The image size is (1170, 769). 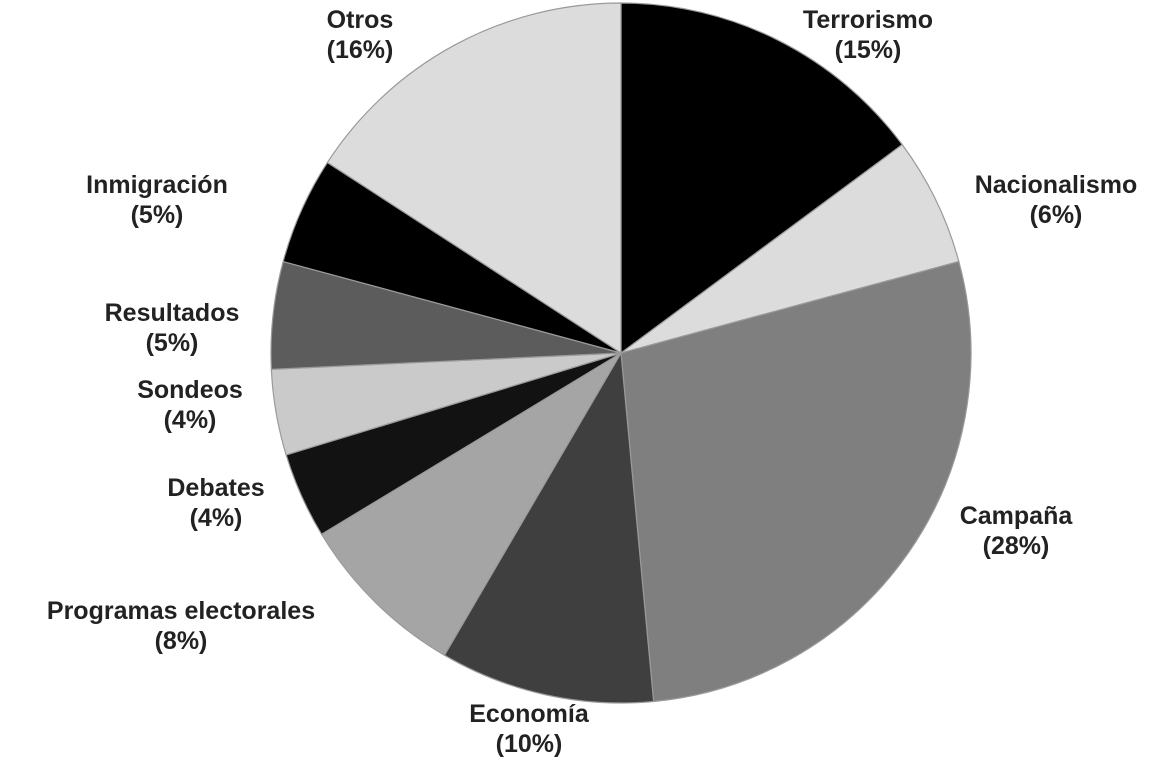 What do you see at coordinates (181, 641) in the screenshot?
I see `slice-label-percent: (8%)` at bounding box center [181, 641].